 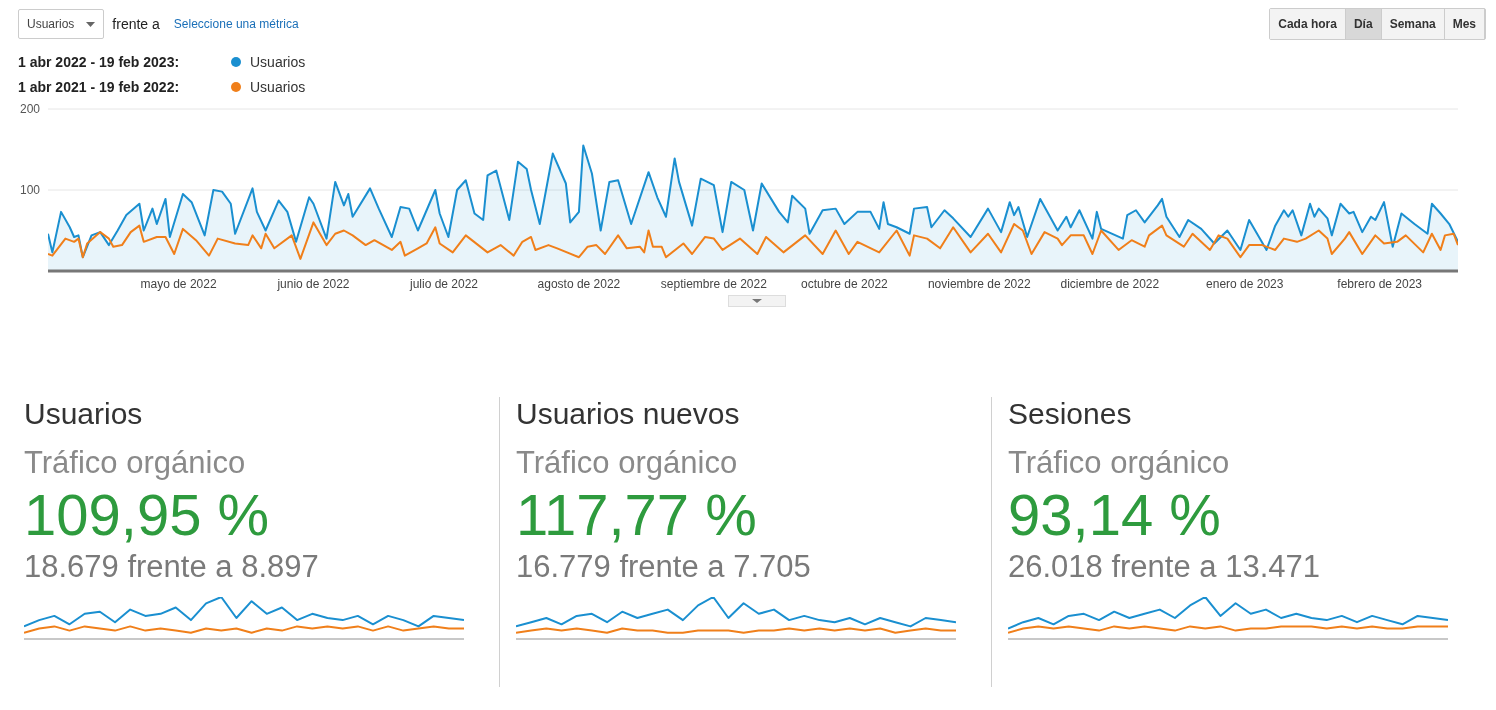 I want to click on text: 16.779 frente a 7.705, so click(x=664, y=567).